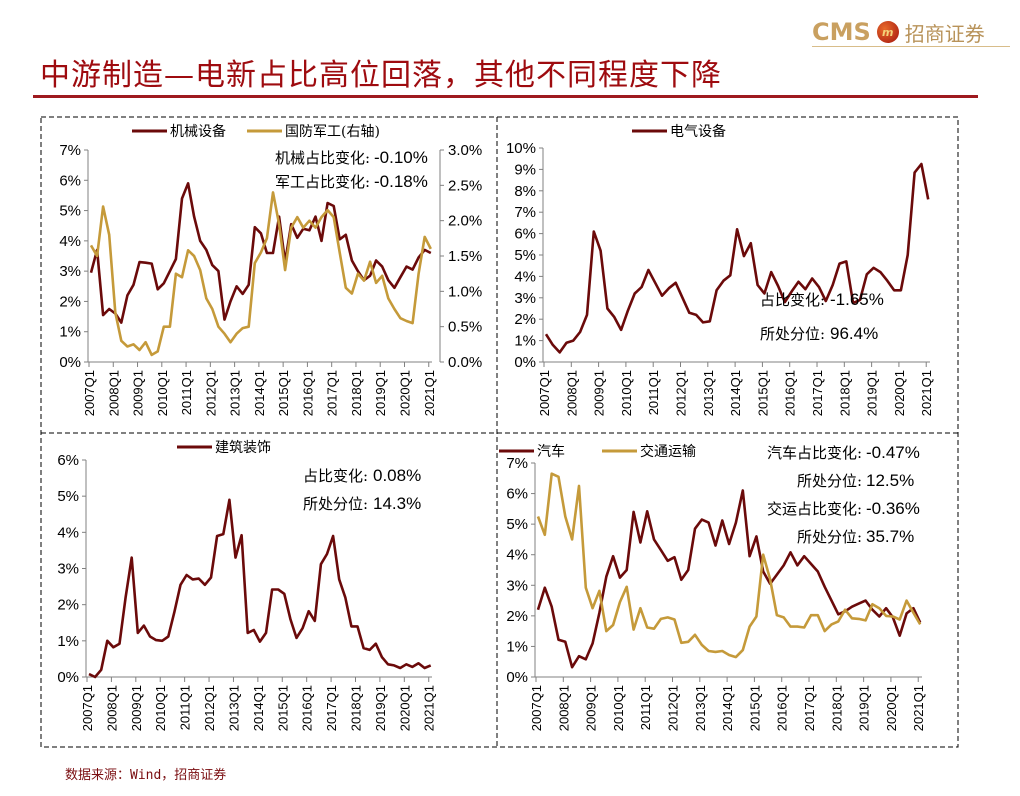 The width and height of the screenshot is (1020, 796). I want to click on y-tick-label: 10%, so click(521, 148).